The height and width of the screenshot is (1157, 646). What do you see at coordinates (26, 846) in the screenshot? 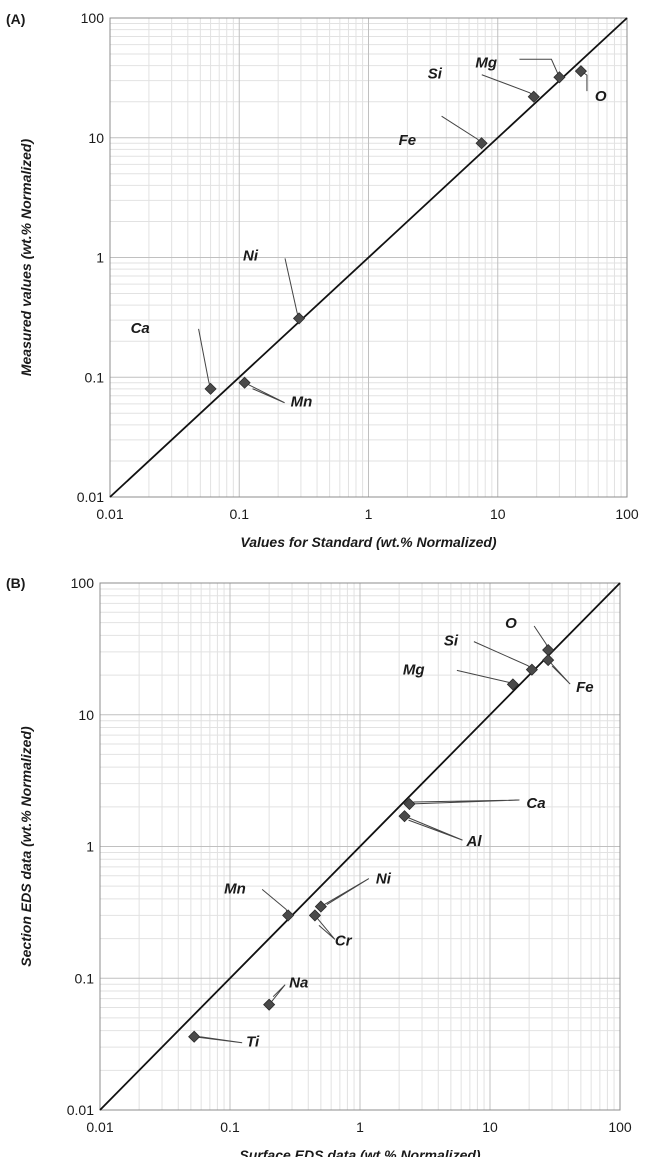
I see `y-axis-title: Section EDS data (wt.% Normalized)` at bounding box center [26, 846].